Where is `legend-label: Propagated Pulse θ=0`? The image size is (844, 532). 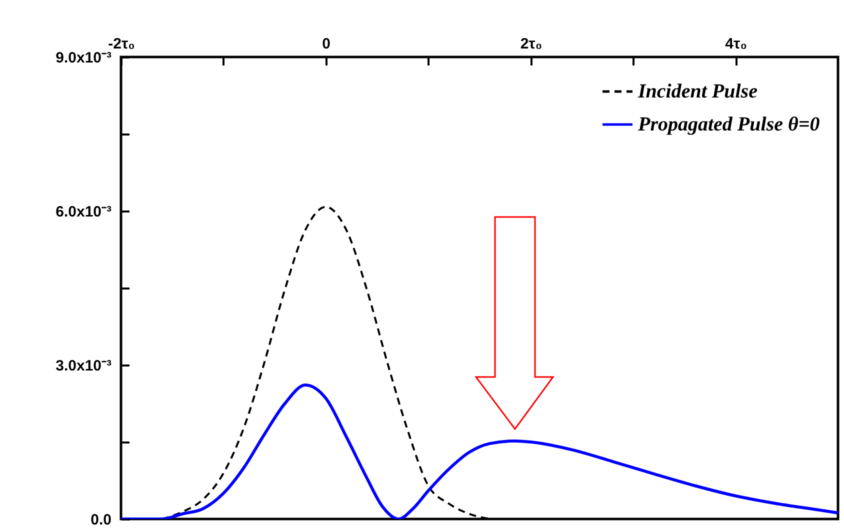 legend-label: Propagated Pulse θ=0 is located at coordinates (728, 125).